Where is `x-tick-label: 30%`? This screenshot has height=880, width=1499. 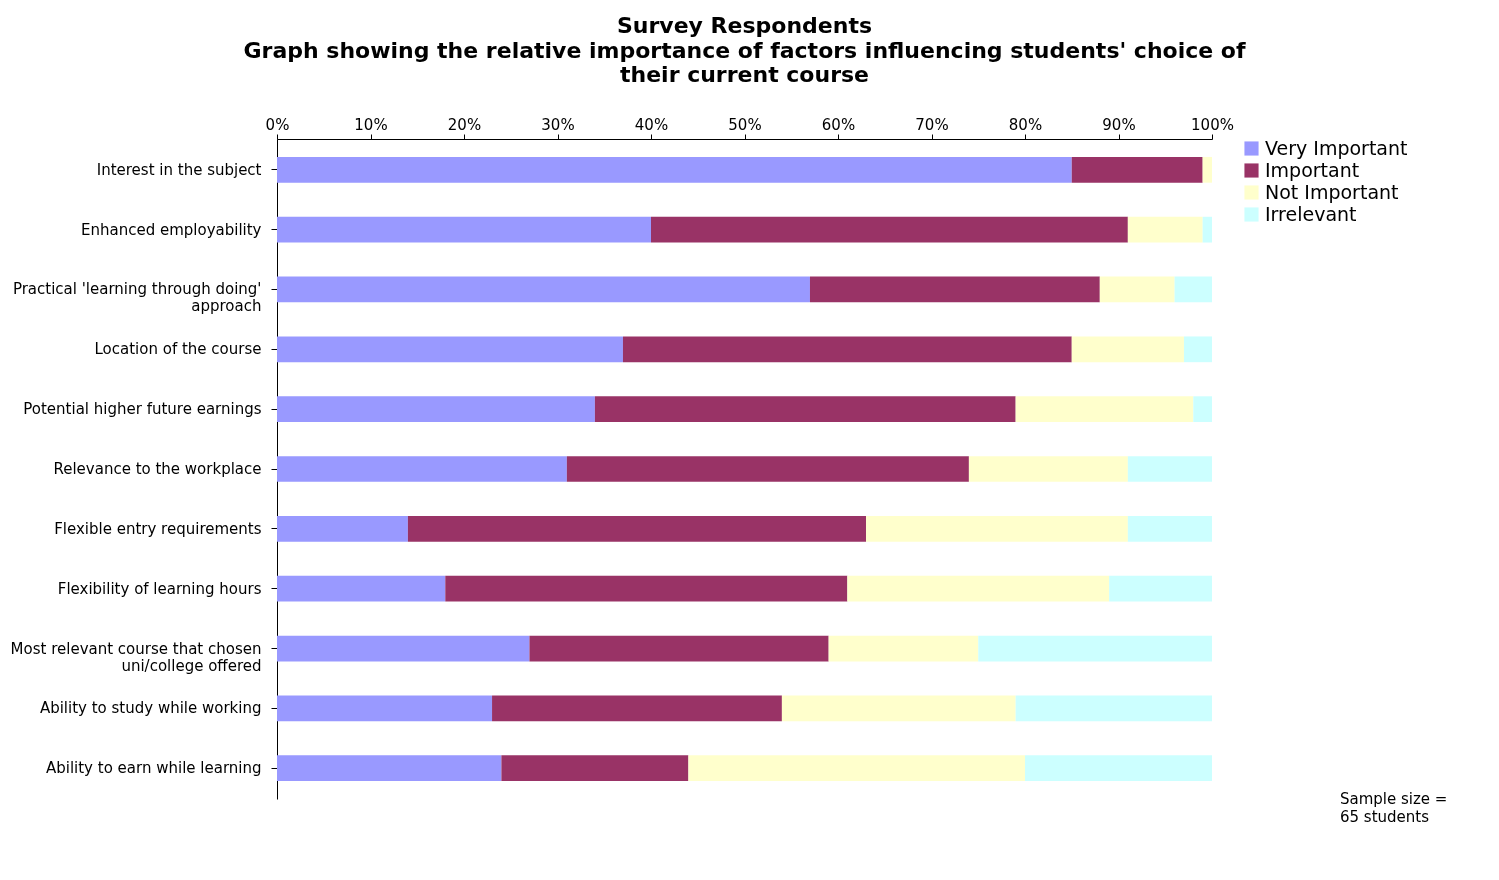 x-tick-label: 30% is located at coordinates (558, 124).